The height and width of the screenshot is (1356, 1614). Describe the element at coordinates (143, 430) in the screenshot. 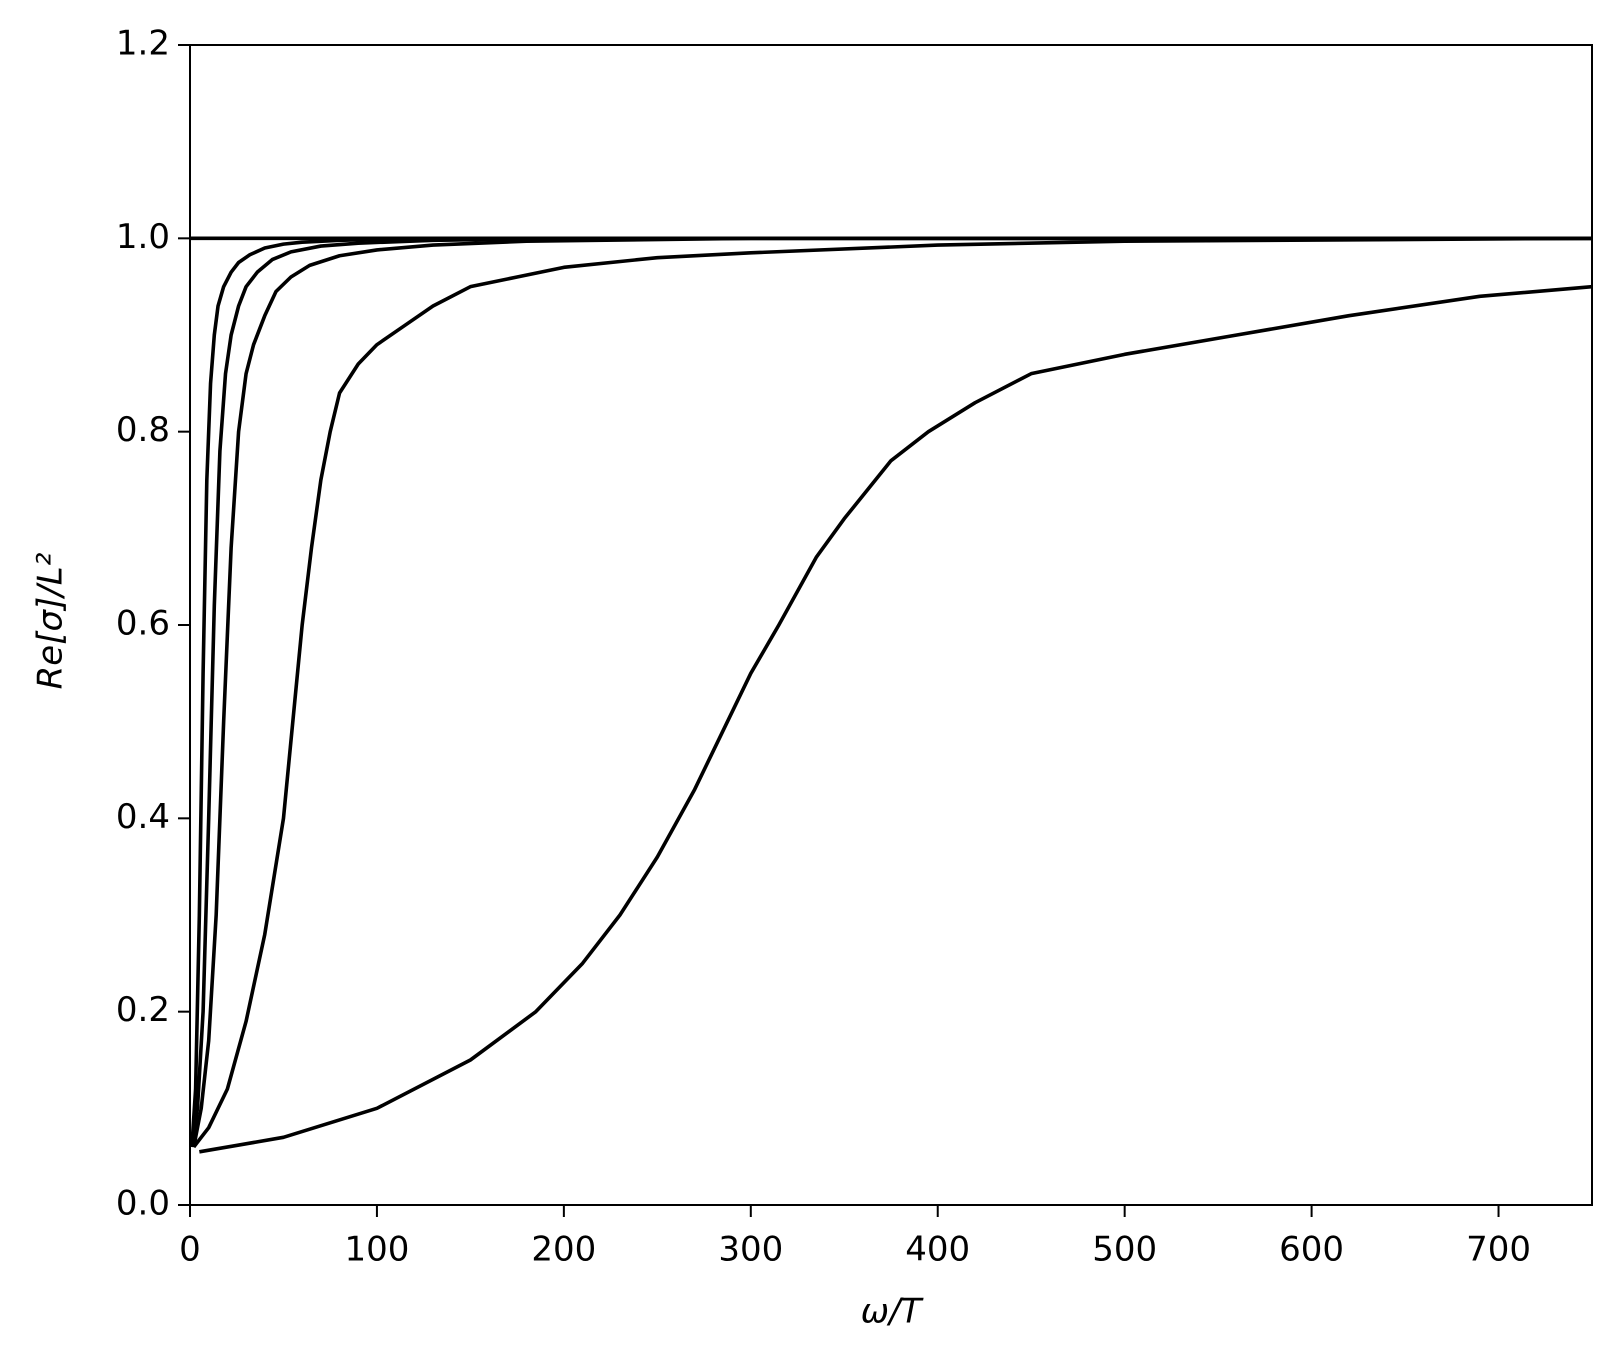

I see `y-tick-label: 0.8` at that location.